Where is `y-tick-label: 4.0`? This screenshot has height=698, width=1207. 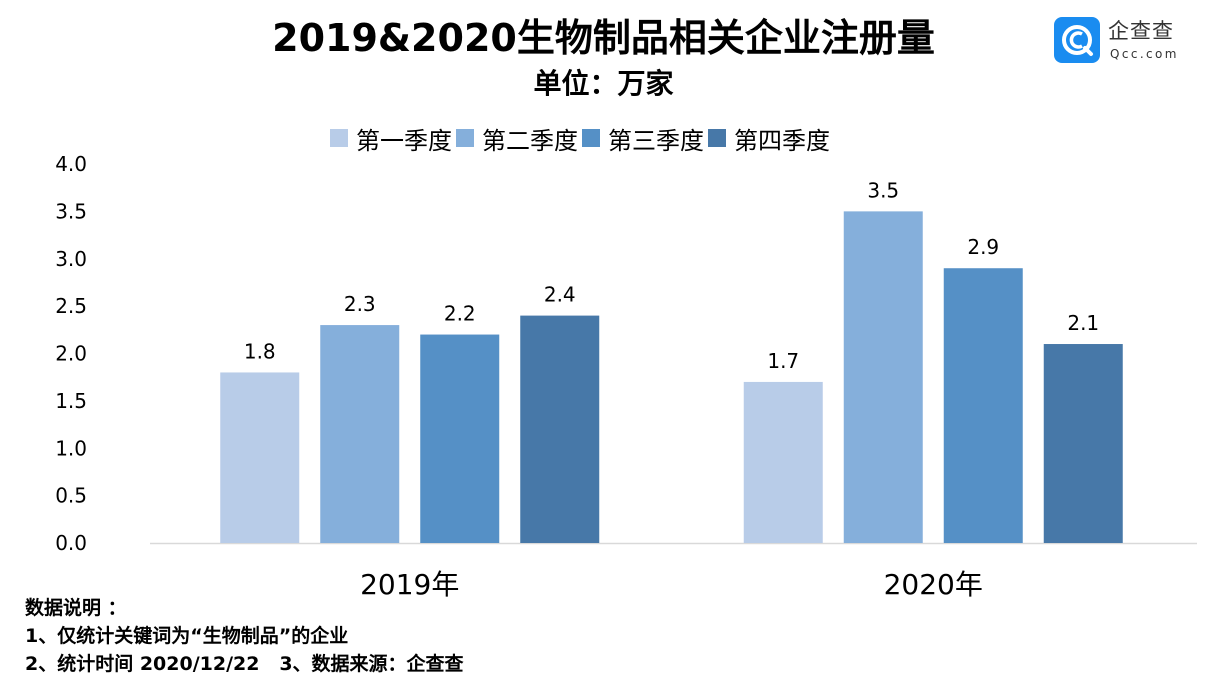 y-tick-label: 4.0 is located at coordinates (71, 164).